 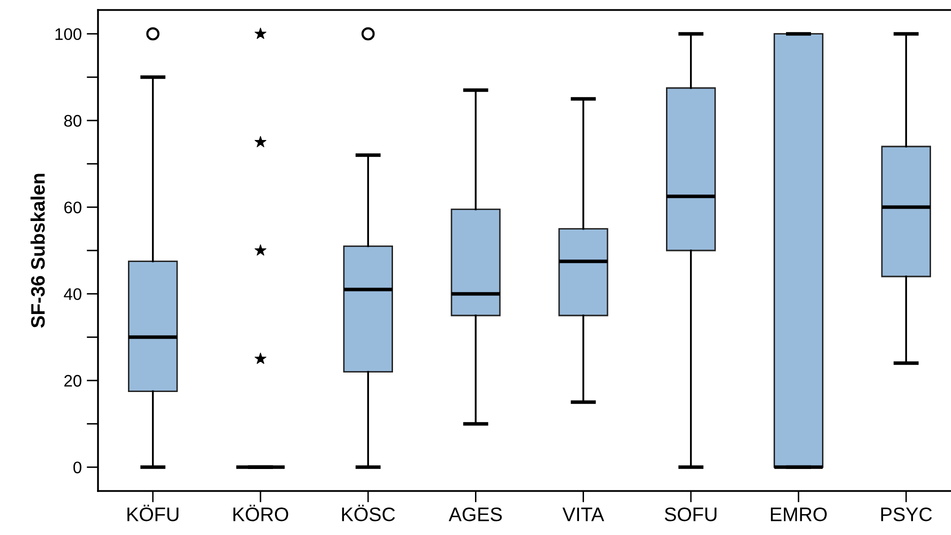 I want to click on x-tick-label: KÖSC, so click(x=368, y=513).